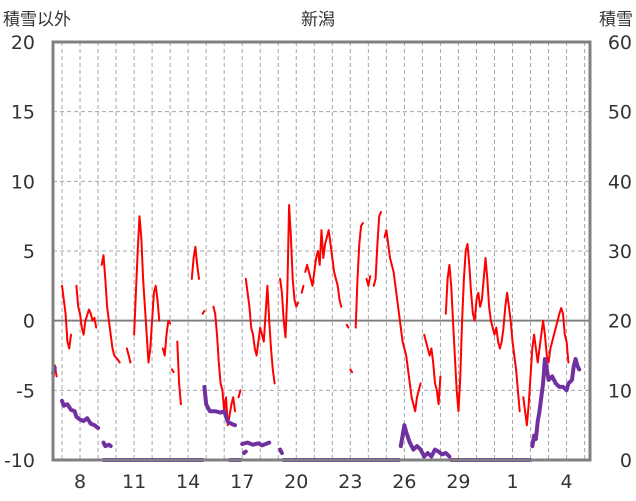  I want to click on left-tick-label: 15, so click(23, 113).